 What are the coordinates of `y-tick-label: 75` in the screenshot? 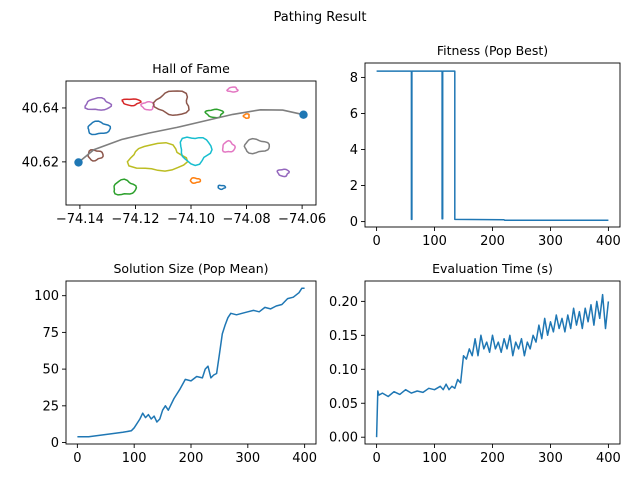 It's located at (50, 333).